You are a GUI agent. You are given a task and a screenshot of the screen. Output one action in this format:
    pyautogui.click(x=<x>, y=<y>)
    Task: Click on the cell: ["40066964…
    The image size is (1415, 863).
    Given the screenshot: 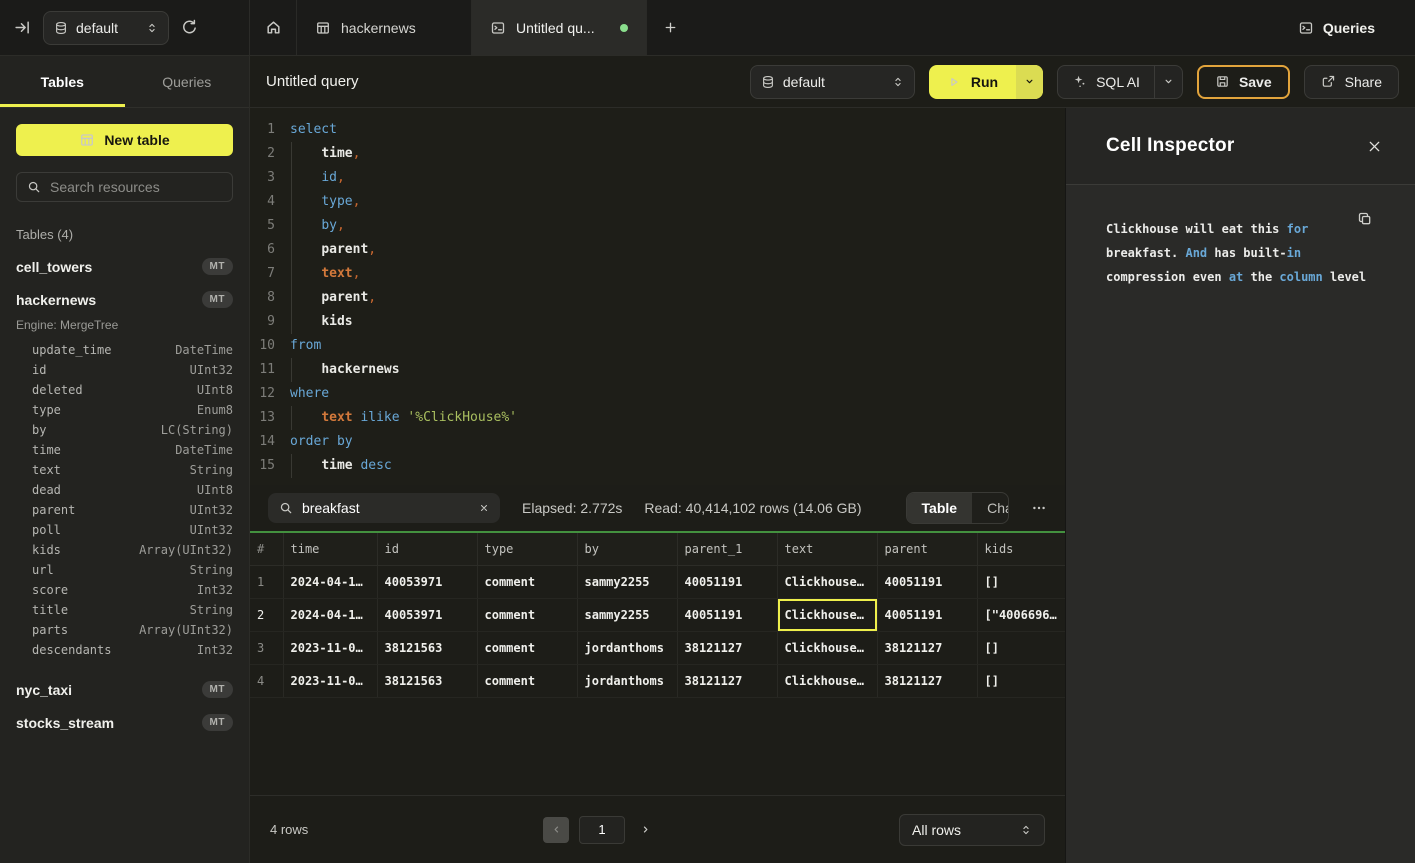 What is the action you would take?
    pyautogui.click(x=1021, y=615)
    